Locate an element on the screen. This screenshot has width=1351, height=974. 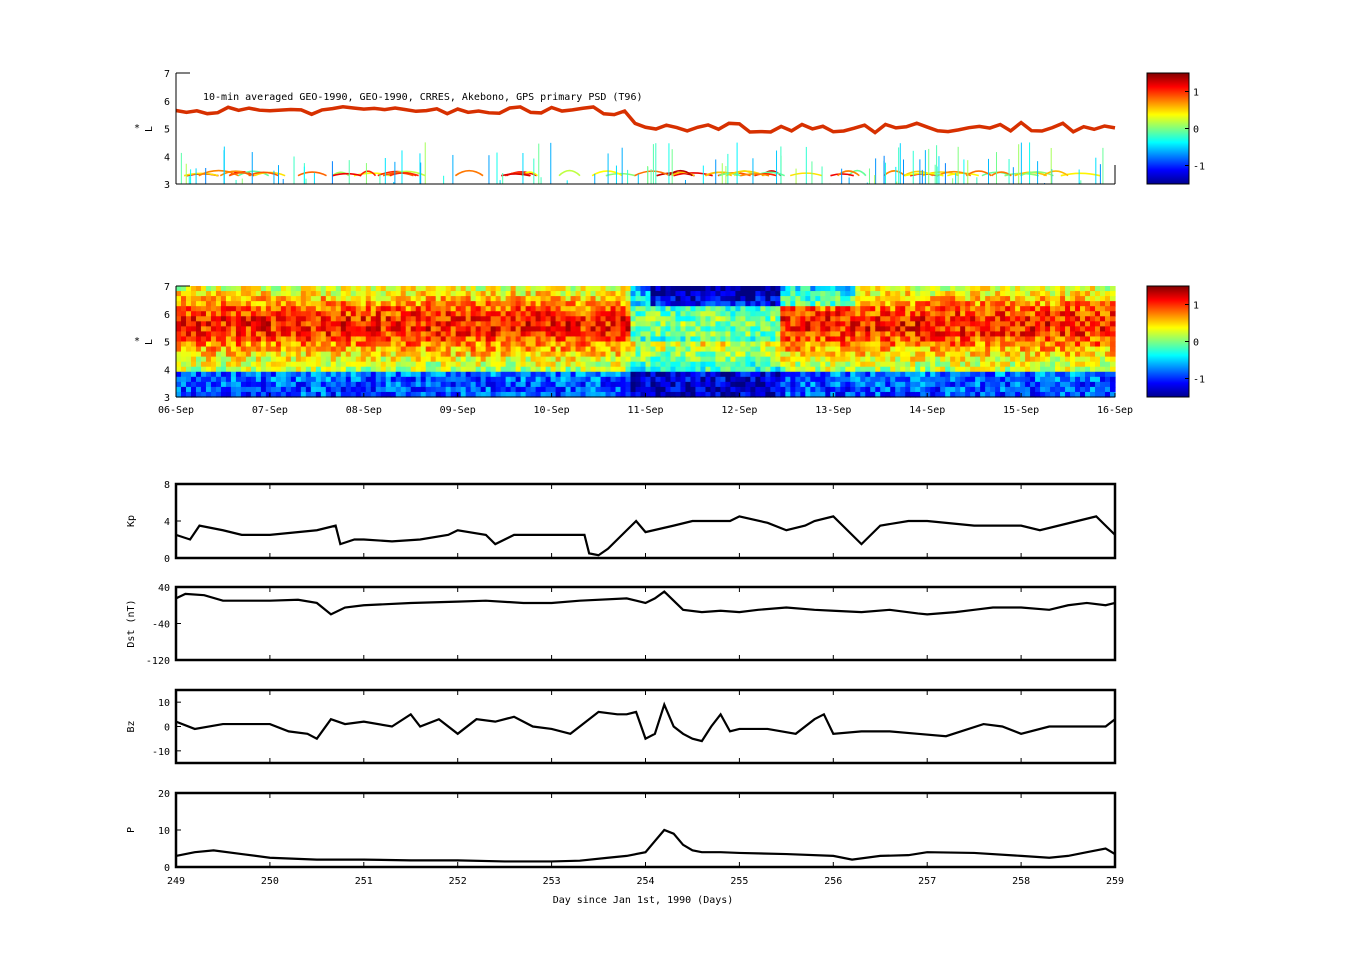
bz-series-line is located at coordinates (645, 722).